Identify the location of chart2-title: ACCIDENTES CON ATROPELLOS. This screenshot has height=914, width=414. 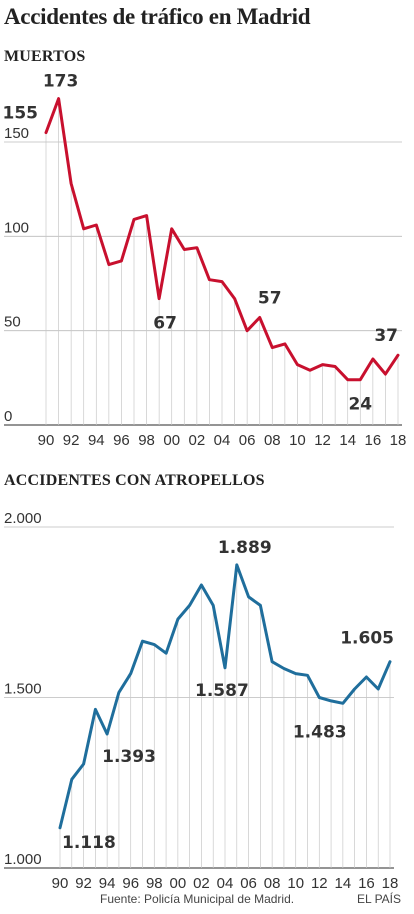
(134, 480).